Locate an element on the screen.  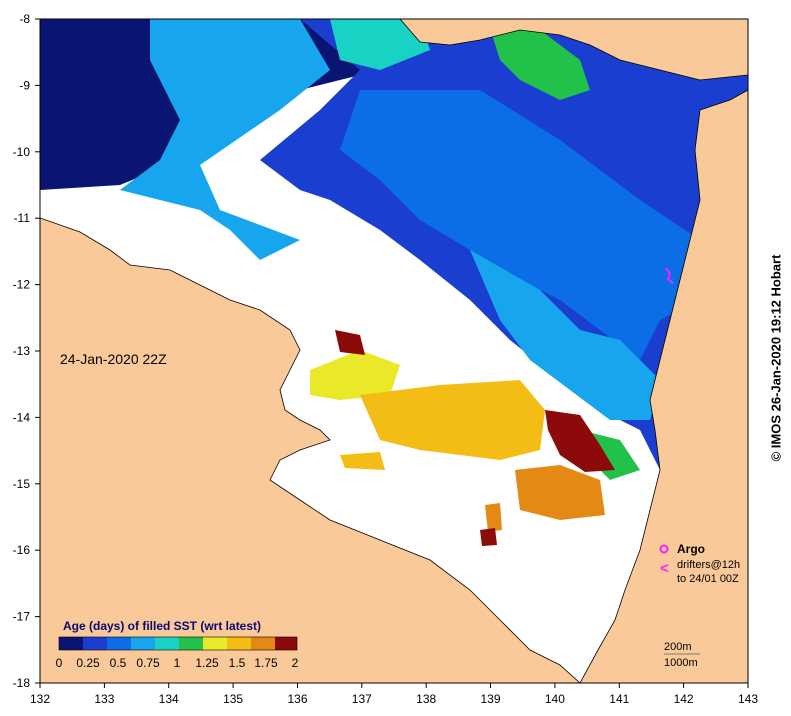
sst-field-cyan-blue is located at coordinates (565, 335).